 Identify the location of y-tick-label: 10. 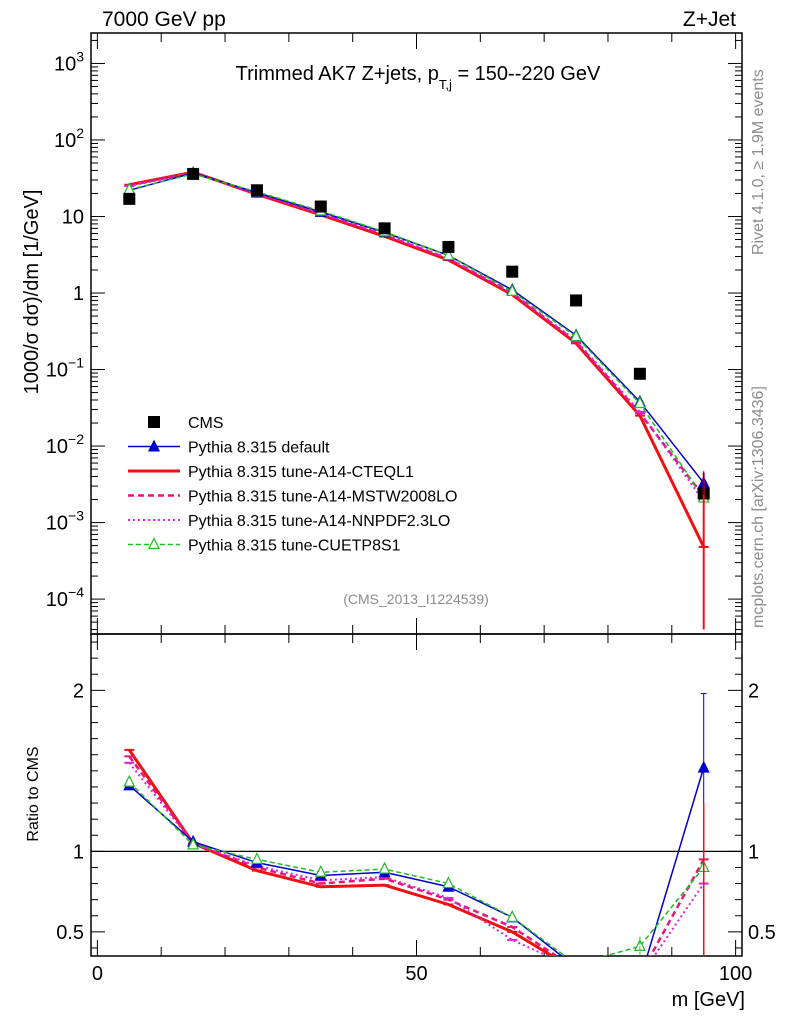
(73, 217).